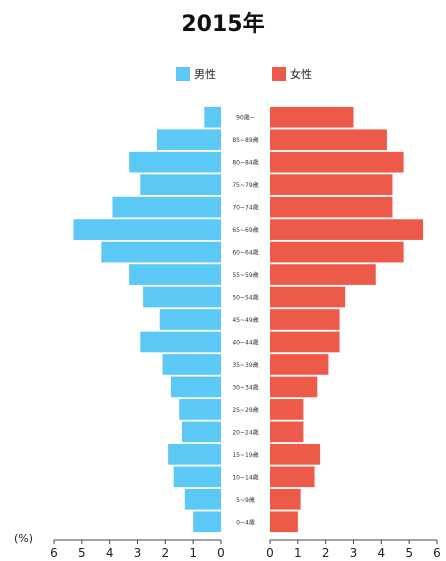  Describe the element at coordinates (205, 74) in the screenshot. I see `legend-label-male: 男性` at that location.